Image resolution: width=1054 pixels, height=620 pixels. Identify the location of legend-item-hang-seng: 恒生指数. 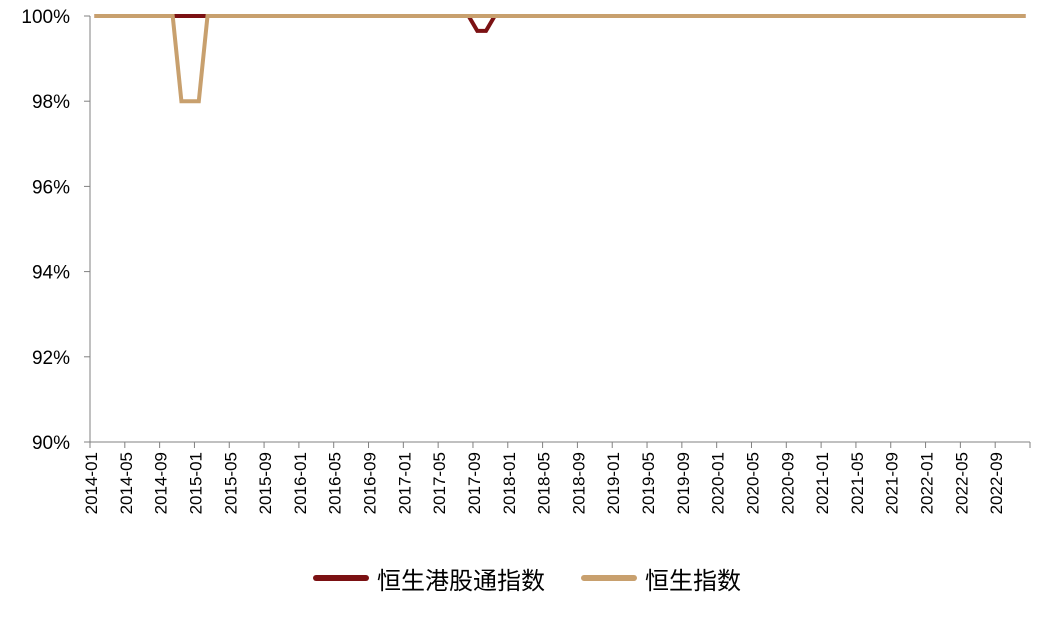
(661, 578).